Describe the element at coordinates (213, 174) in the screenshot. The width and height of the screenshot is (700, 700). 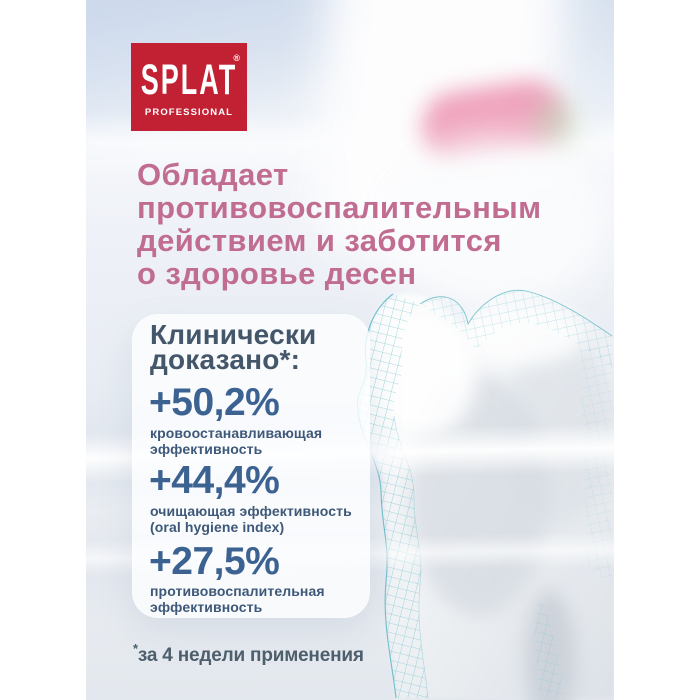
I see `headline-line-1: Обладает` at that location.